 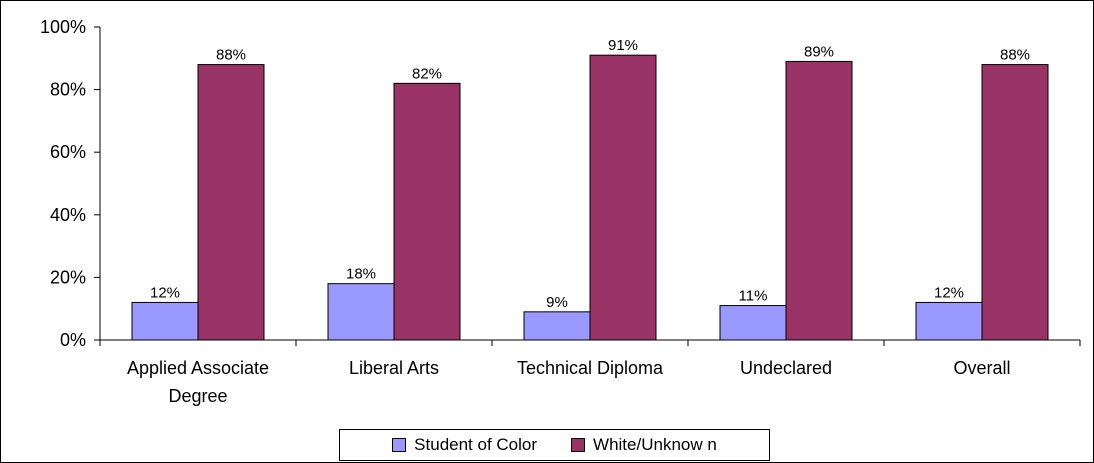 I want to click on legend-item-white-unknown: White/Unknow n, so click(x=644, y=445).